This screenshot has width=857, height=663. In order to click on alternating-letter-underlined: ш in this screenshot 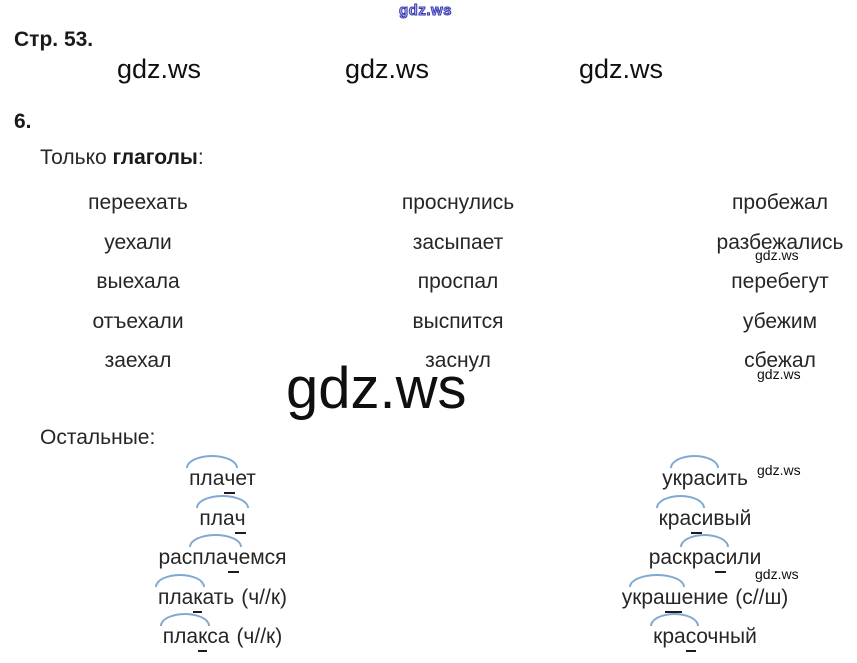, I will do `click(673, 599)`.